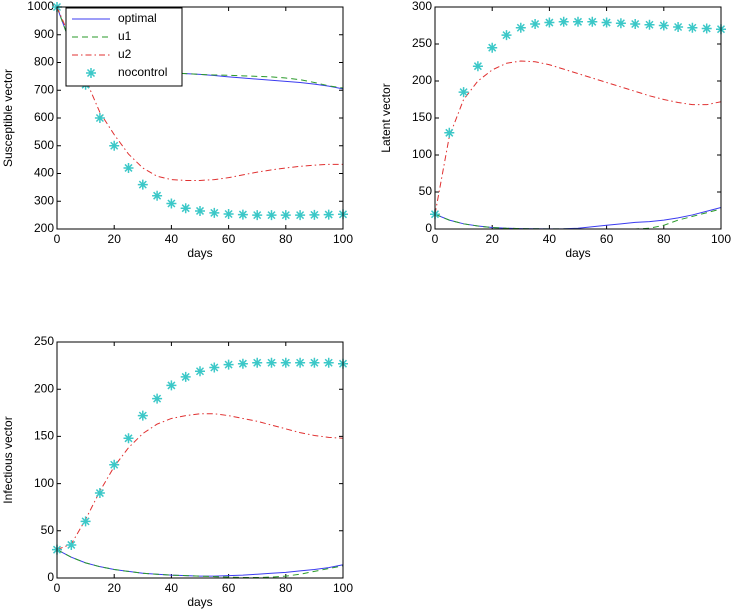 This screenshot has height=616, width=735. Describe the element at coordinates (137, 18) in the screenshot. I see `legend-label: optimal` at that location.